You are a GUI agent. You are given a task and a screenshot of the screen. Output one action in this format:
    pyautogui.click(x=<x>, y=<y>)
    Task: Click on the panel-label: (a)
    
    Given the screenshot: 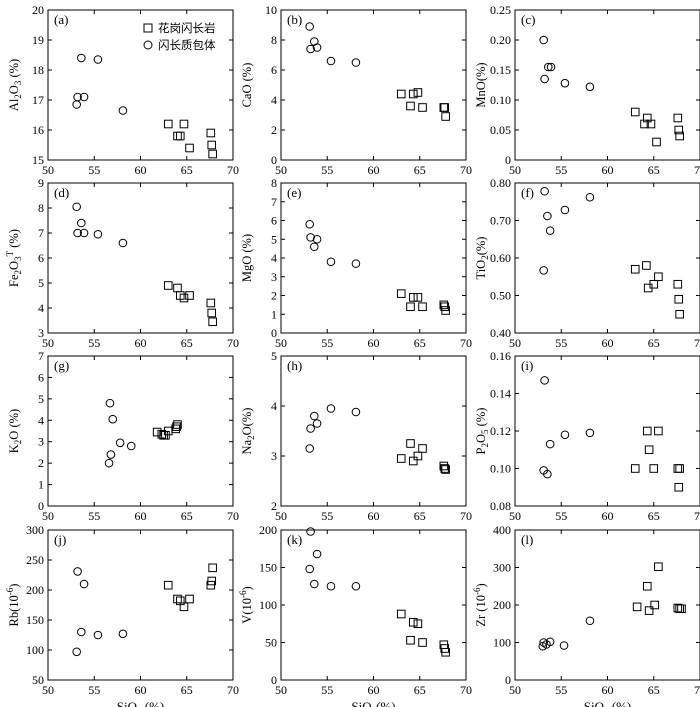 What is the action you would take?
    pyautogui.click(x=61, y=19)
    